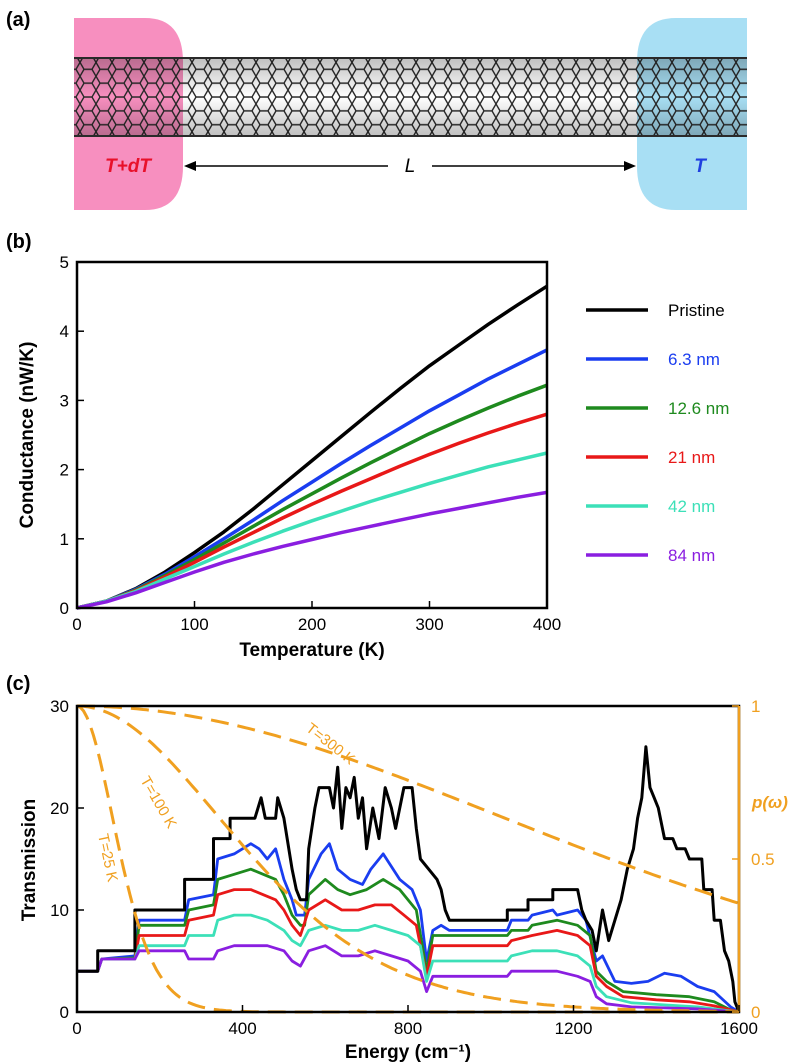 This screenshot has width=800, height=1062. Describe the element at coordinates (312, 550) in the screenshot. I see `series-line-84-nm` at that location.